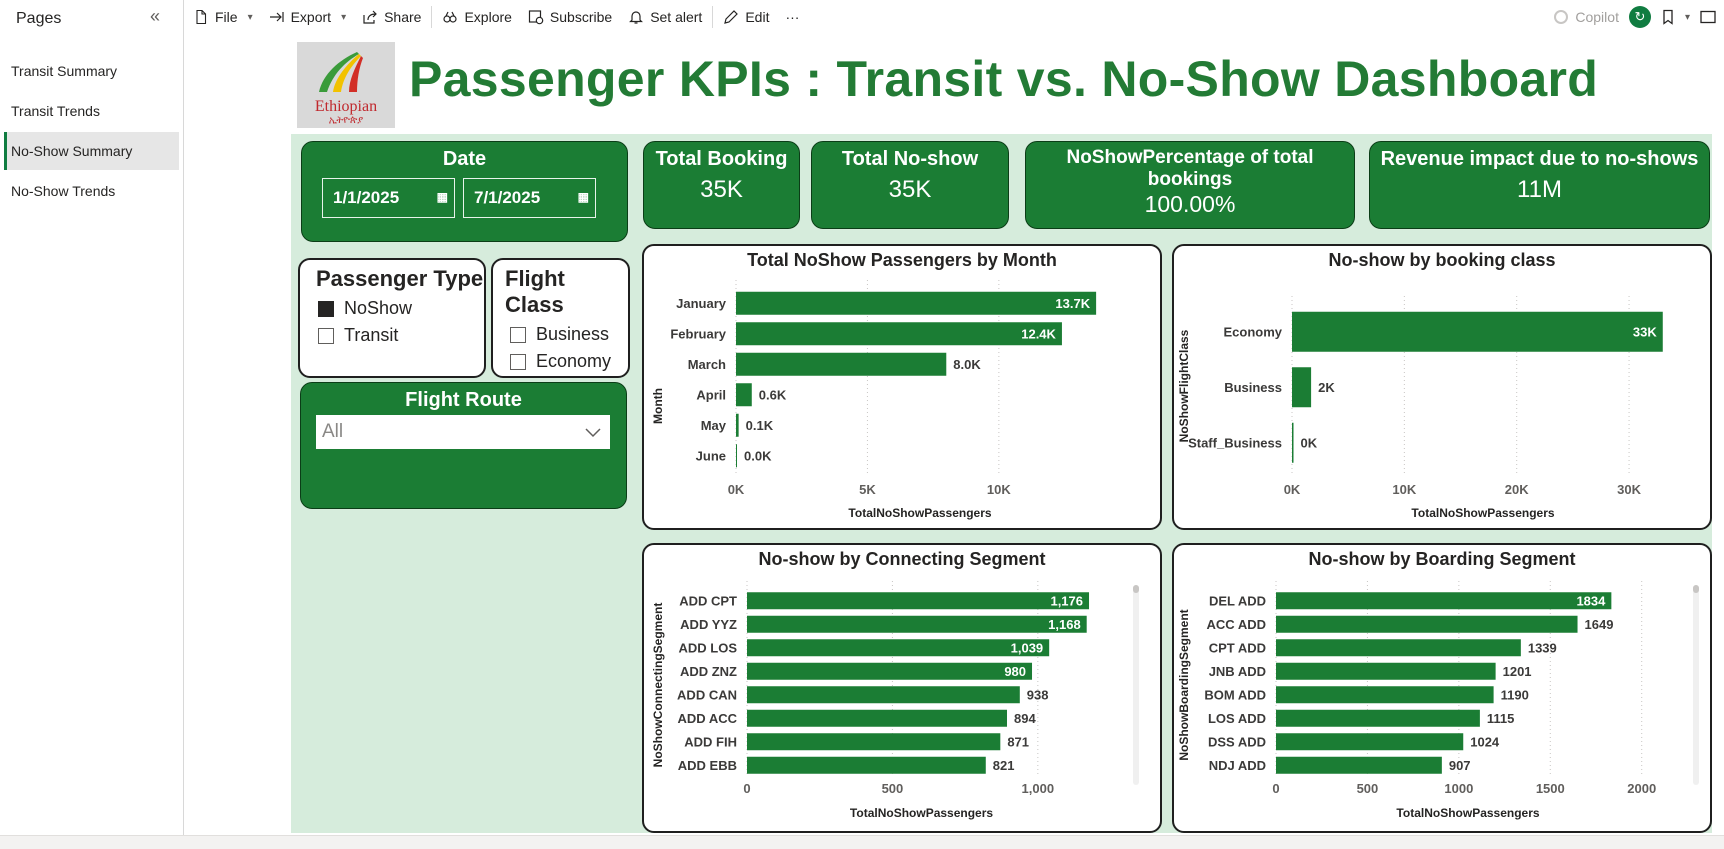 Image resolution: width=1724 pixels, height=849 pixels. What do you see at coordinates (400, 278) in the screenshot?
I see `slicer-title: Passenger Type` at bounding box center [400, 278].